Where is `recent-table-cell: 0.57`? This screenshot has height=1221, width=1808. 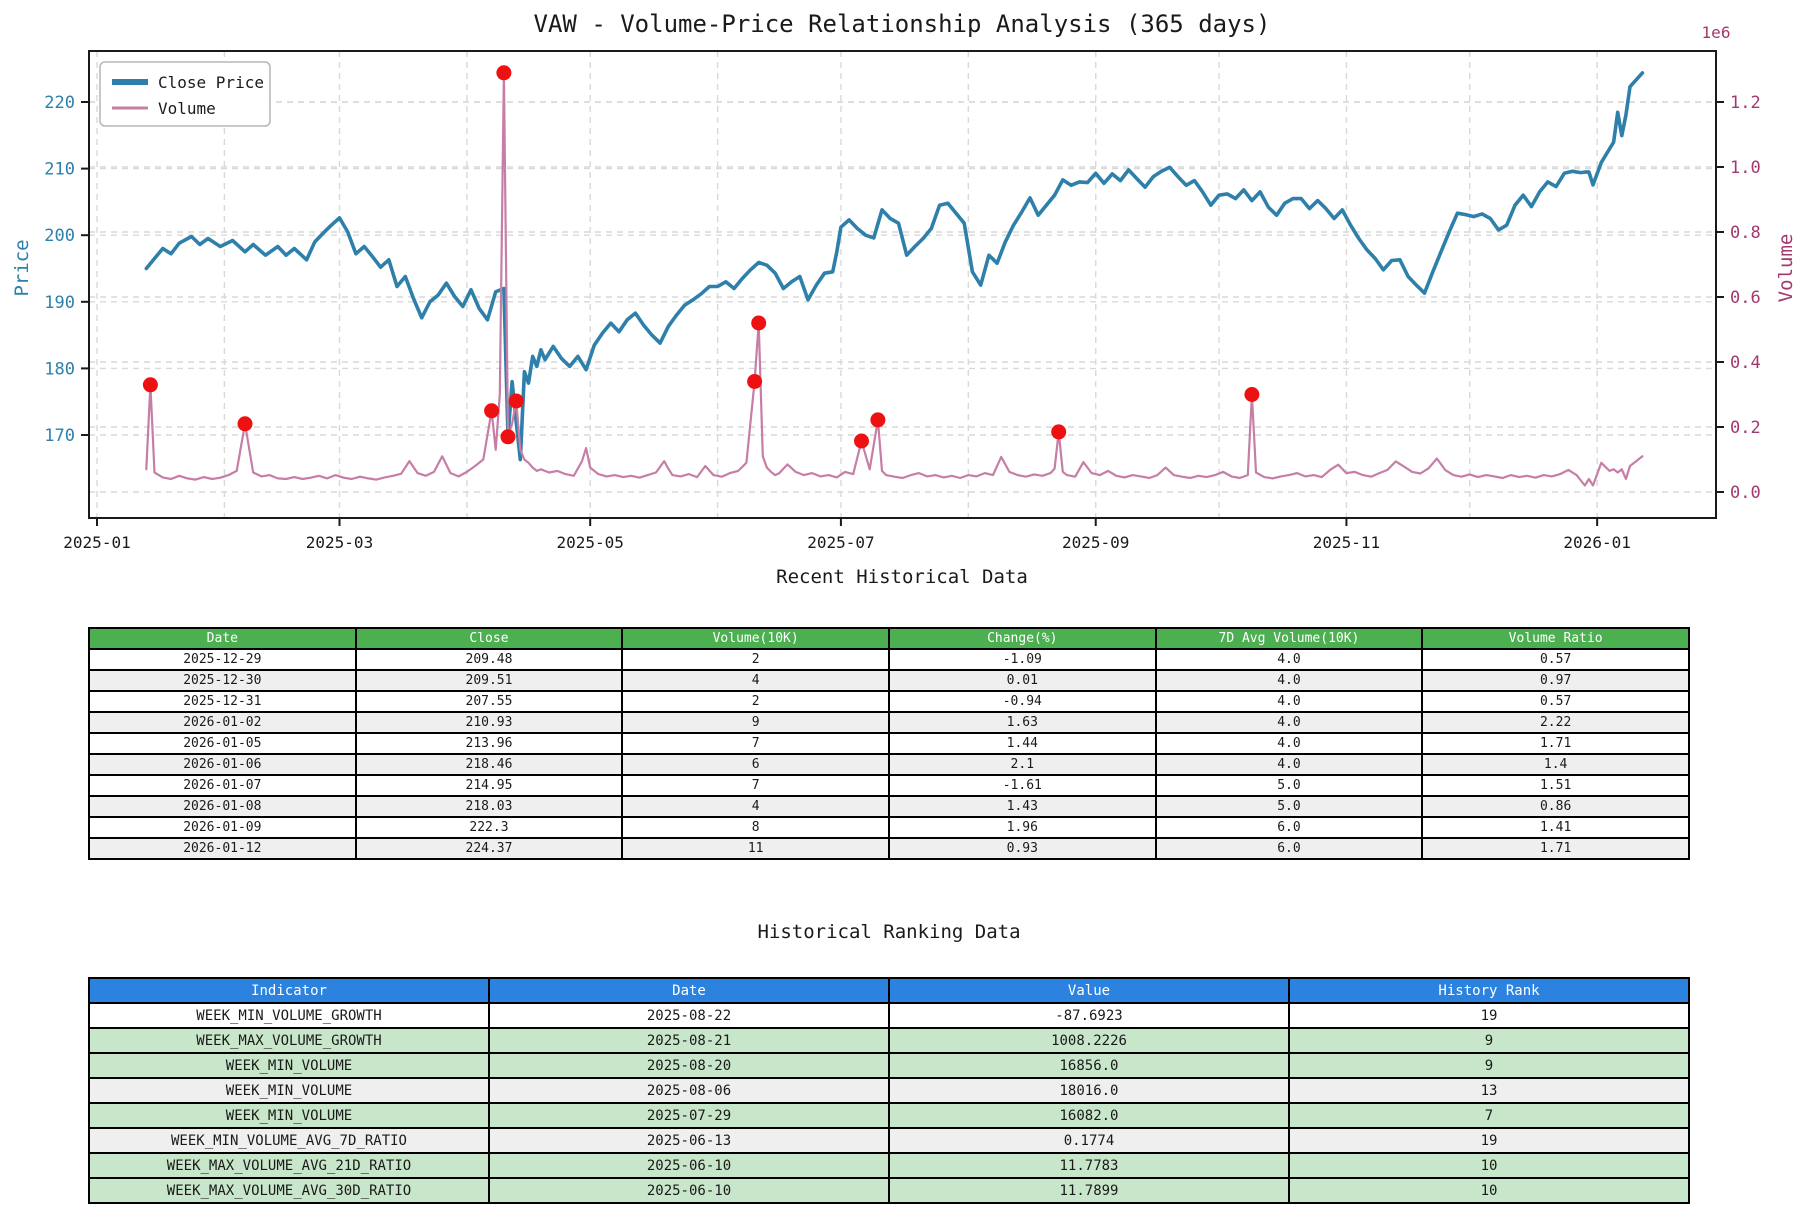
recent-table-cell: 0.57 is located at coordinates (1555, 701).